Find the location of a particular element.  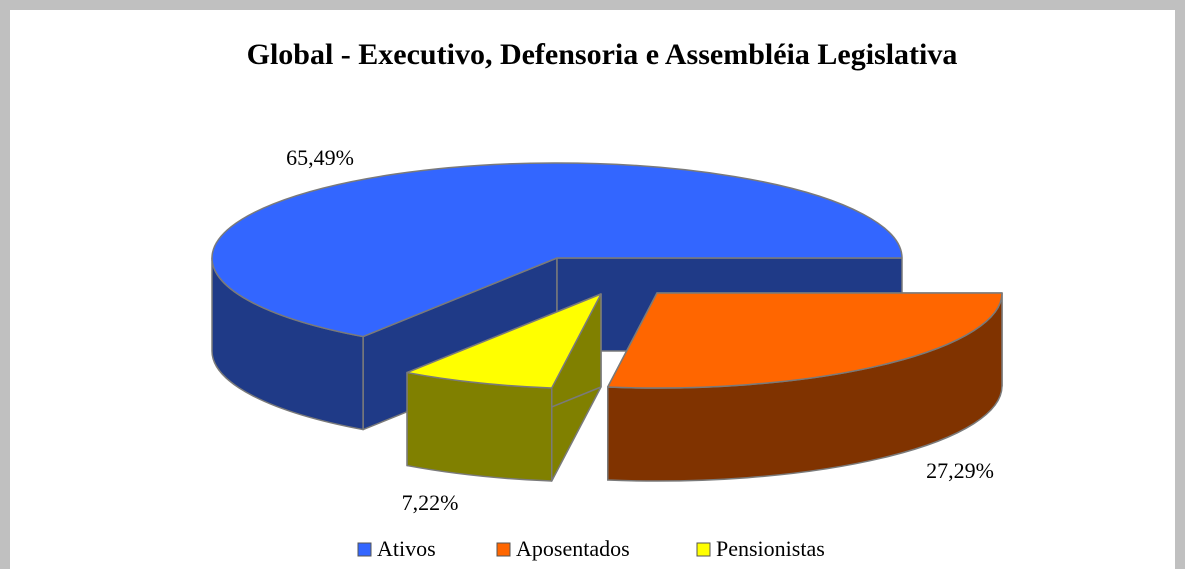

frame-left is located at coordinates (5, 284).